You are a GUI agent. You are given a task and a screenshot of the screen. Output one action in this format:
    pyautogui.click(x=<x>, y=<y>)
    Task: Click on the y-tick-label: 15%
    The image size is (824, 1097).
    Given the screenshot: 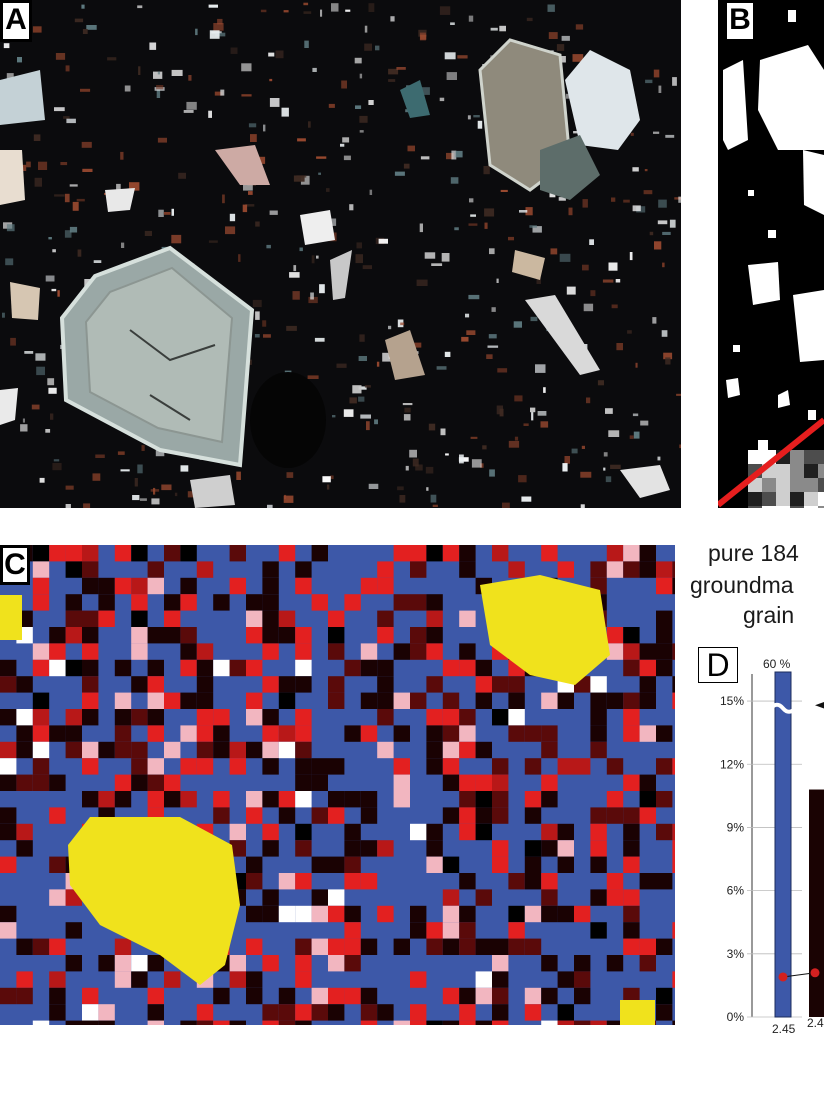 What is the action you would take?
    pyautogui.click(x=732, y=701)
    